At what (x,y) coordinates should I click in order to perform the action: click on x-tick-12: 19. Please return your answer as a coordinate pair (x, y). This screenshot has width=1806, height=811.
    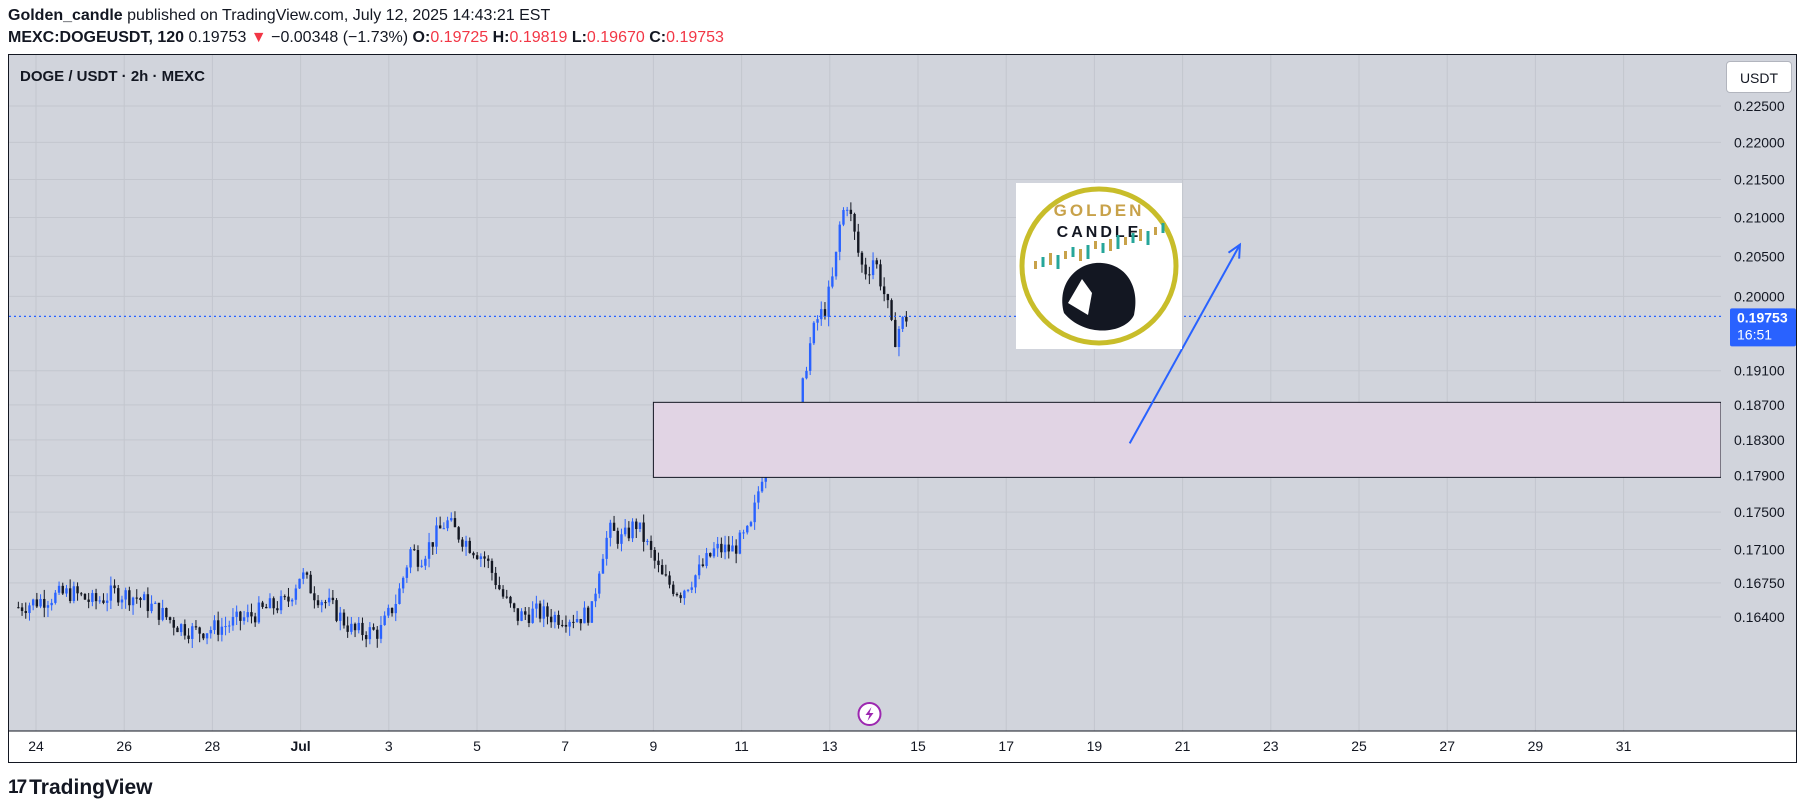
    Looking at the image, I should click on (1095, 746).